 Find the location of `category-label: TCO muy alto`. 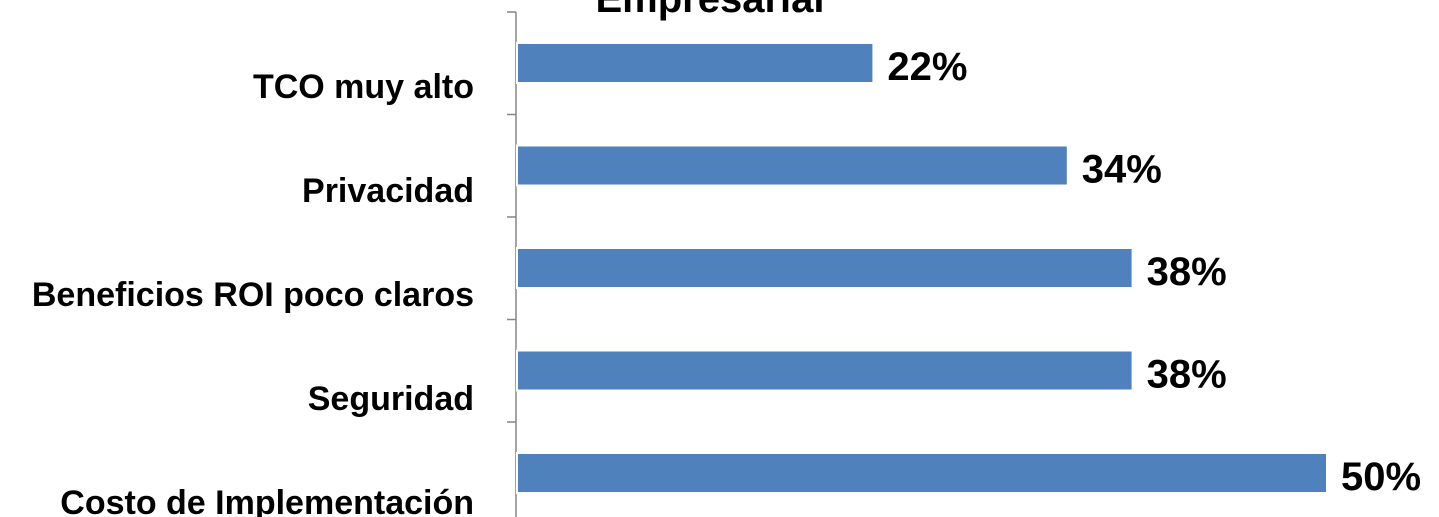

category-label: TCO muy alto is located at coordinates (363, 87).